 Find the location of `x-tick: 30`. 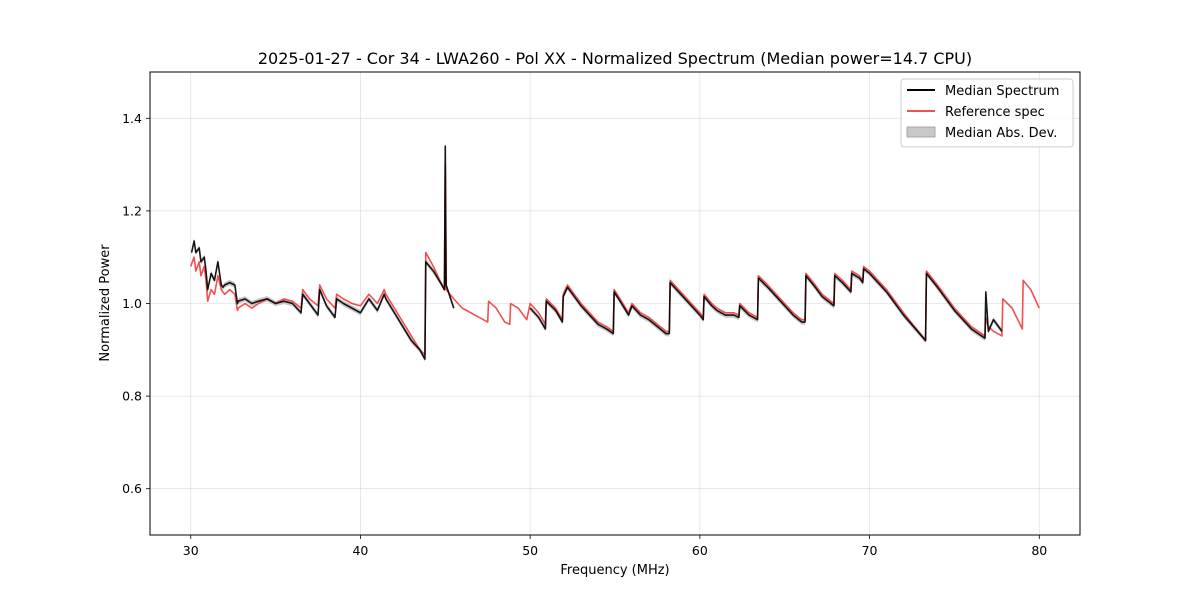

x-tick: 30 is located at coordinates (191, 546).